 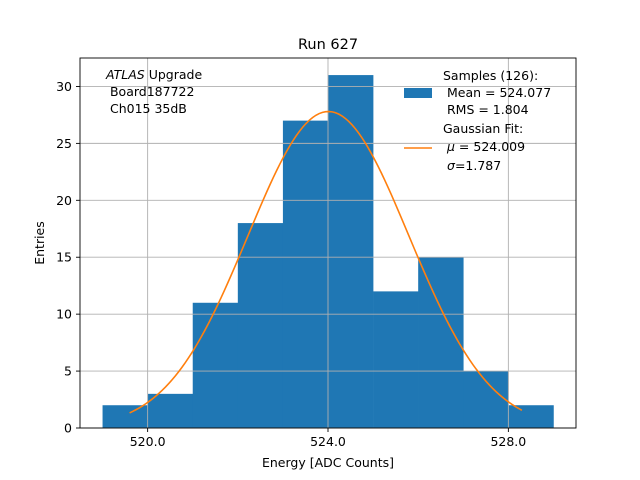 I want to click on legend-fit-mu: μ = 524.009, so click(x=485, y=146).